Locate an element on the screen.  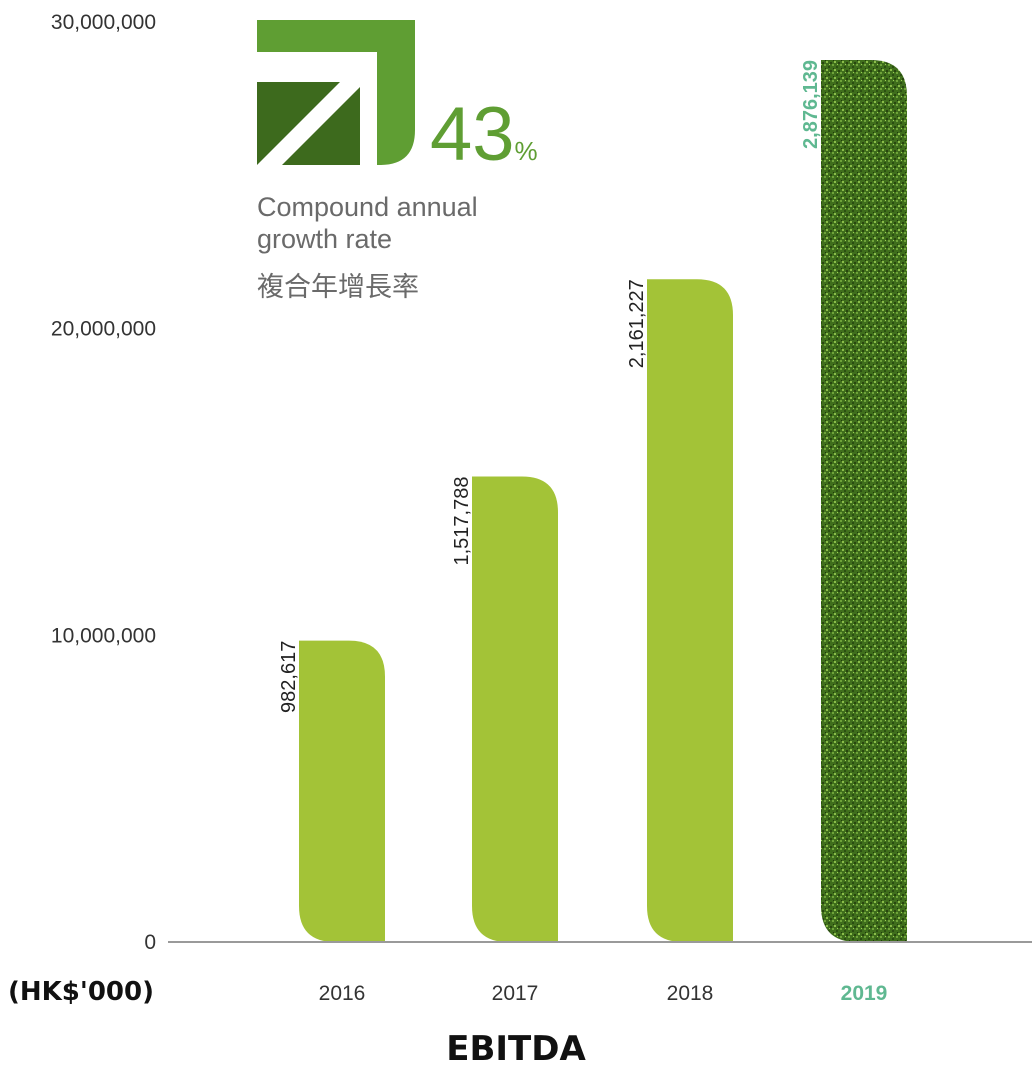
cagr-callout: 43% Compound annual growth rate 複合年增長率 is located at coordinates (397, 161).